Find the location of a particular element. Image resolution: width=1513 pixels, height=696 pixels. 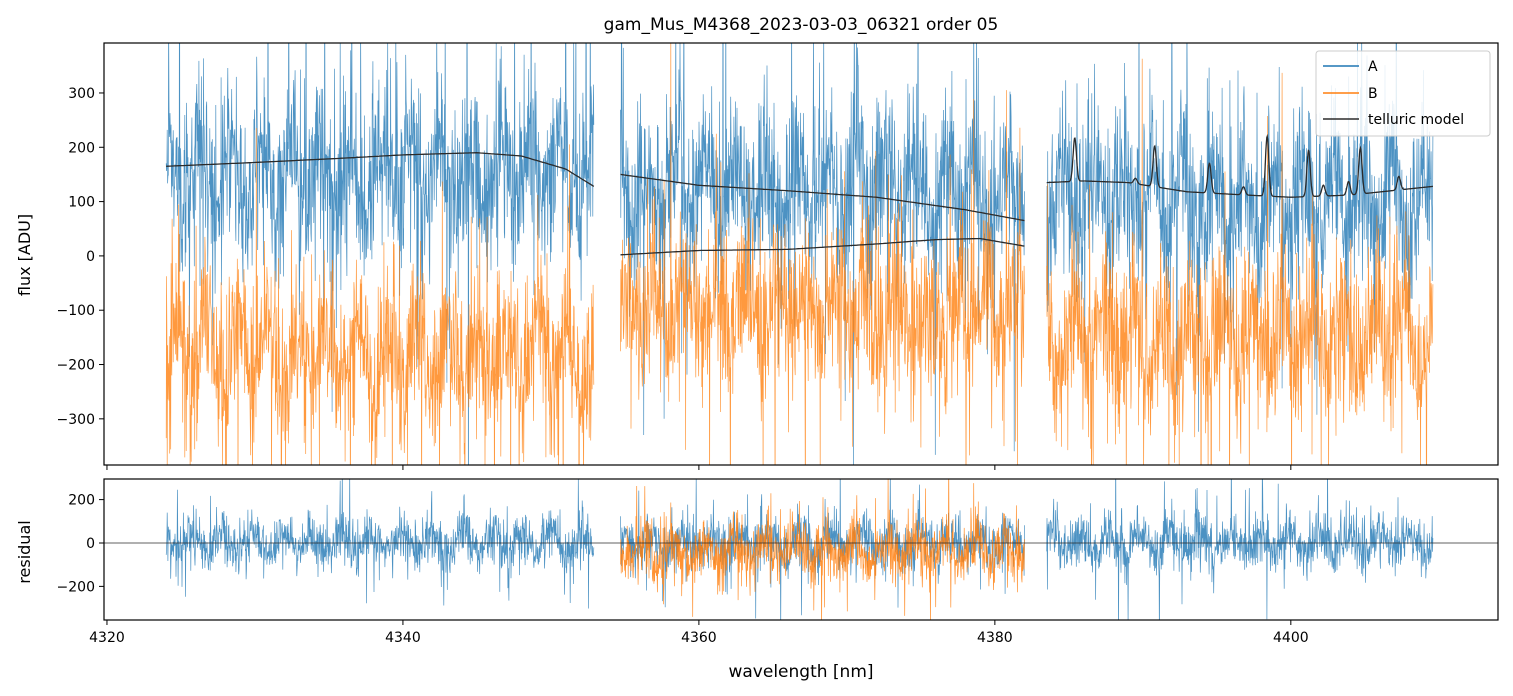

legend: A B telluric model is located at coordinates (1403, 93).